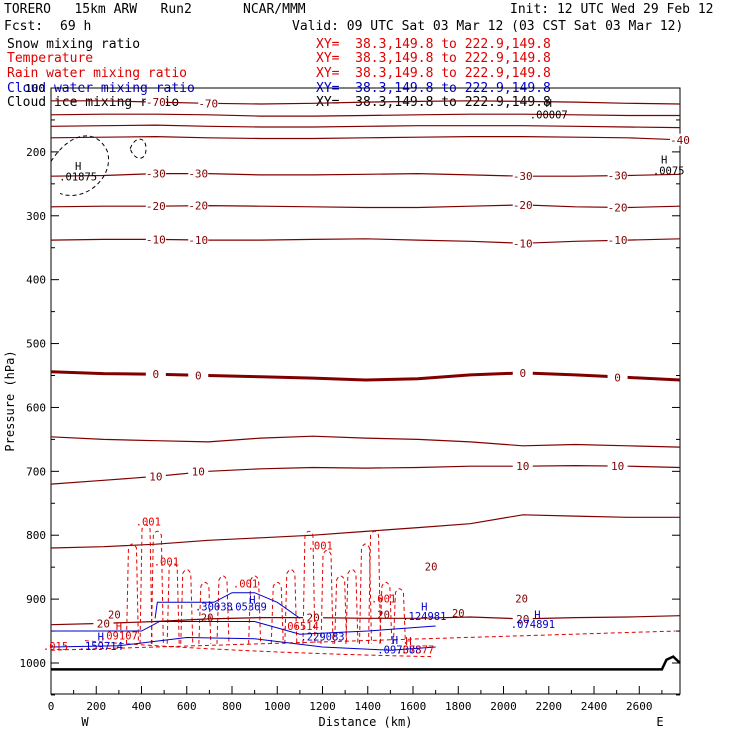 The height and width of the screenshot is (740, 740). I want to click on y-tick-label: 600, so click(36, 407).